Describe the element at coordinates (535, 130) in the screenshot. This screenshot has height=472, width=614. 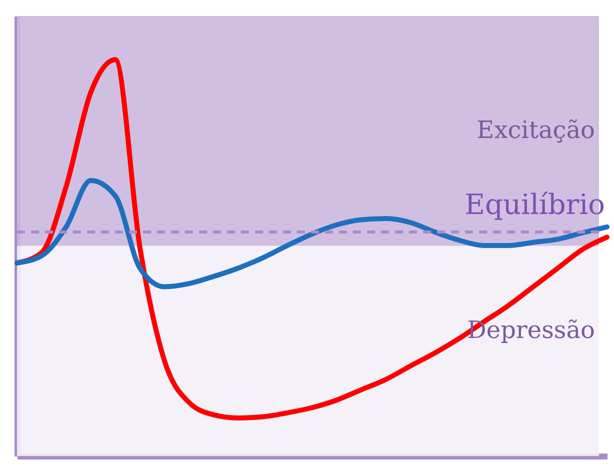
I see `band-label: Excitação` at that location.